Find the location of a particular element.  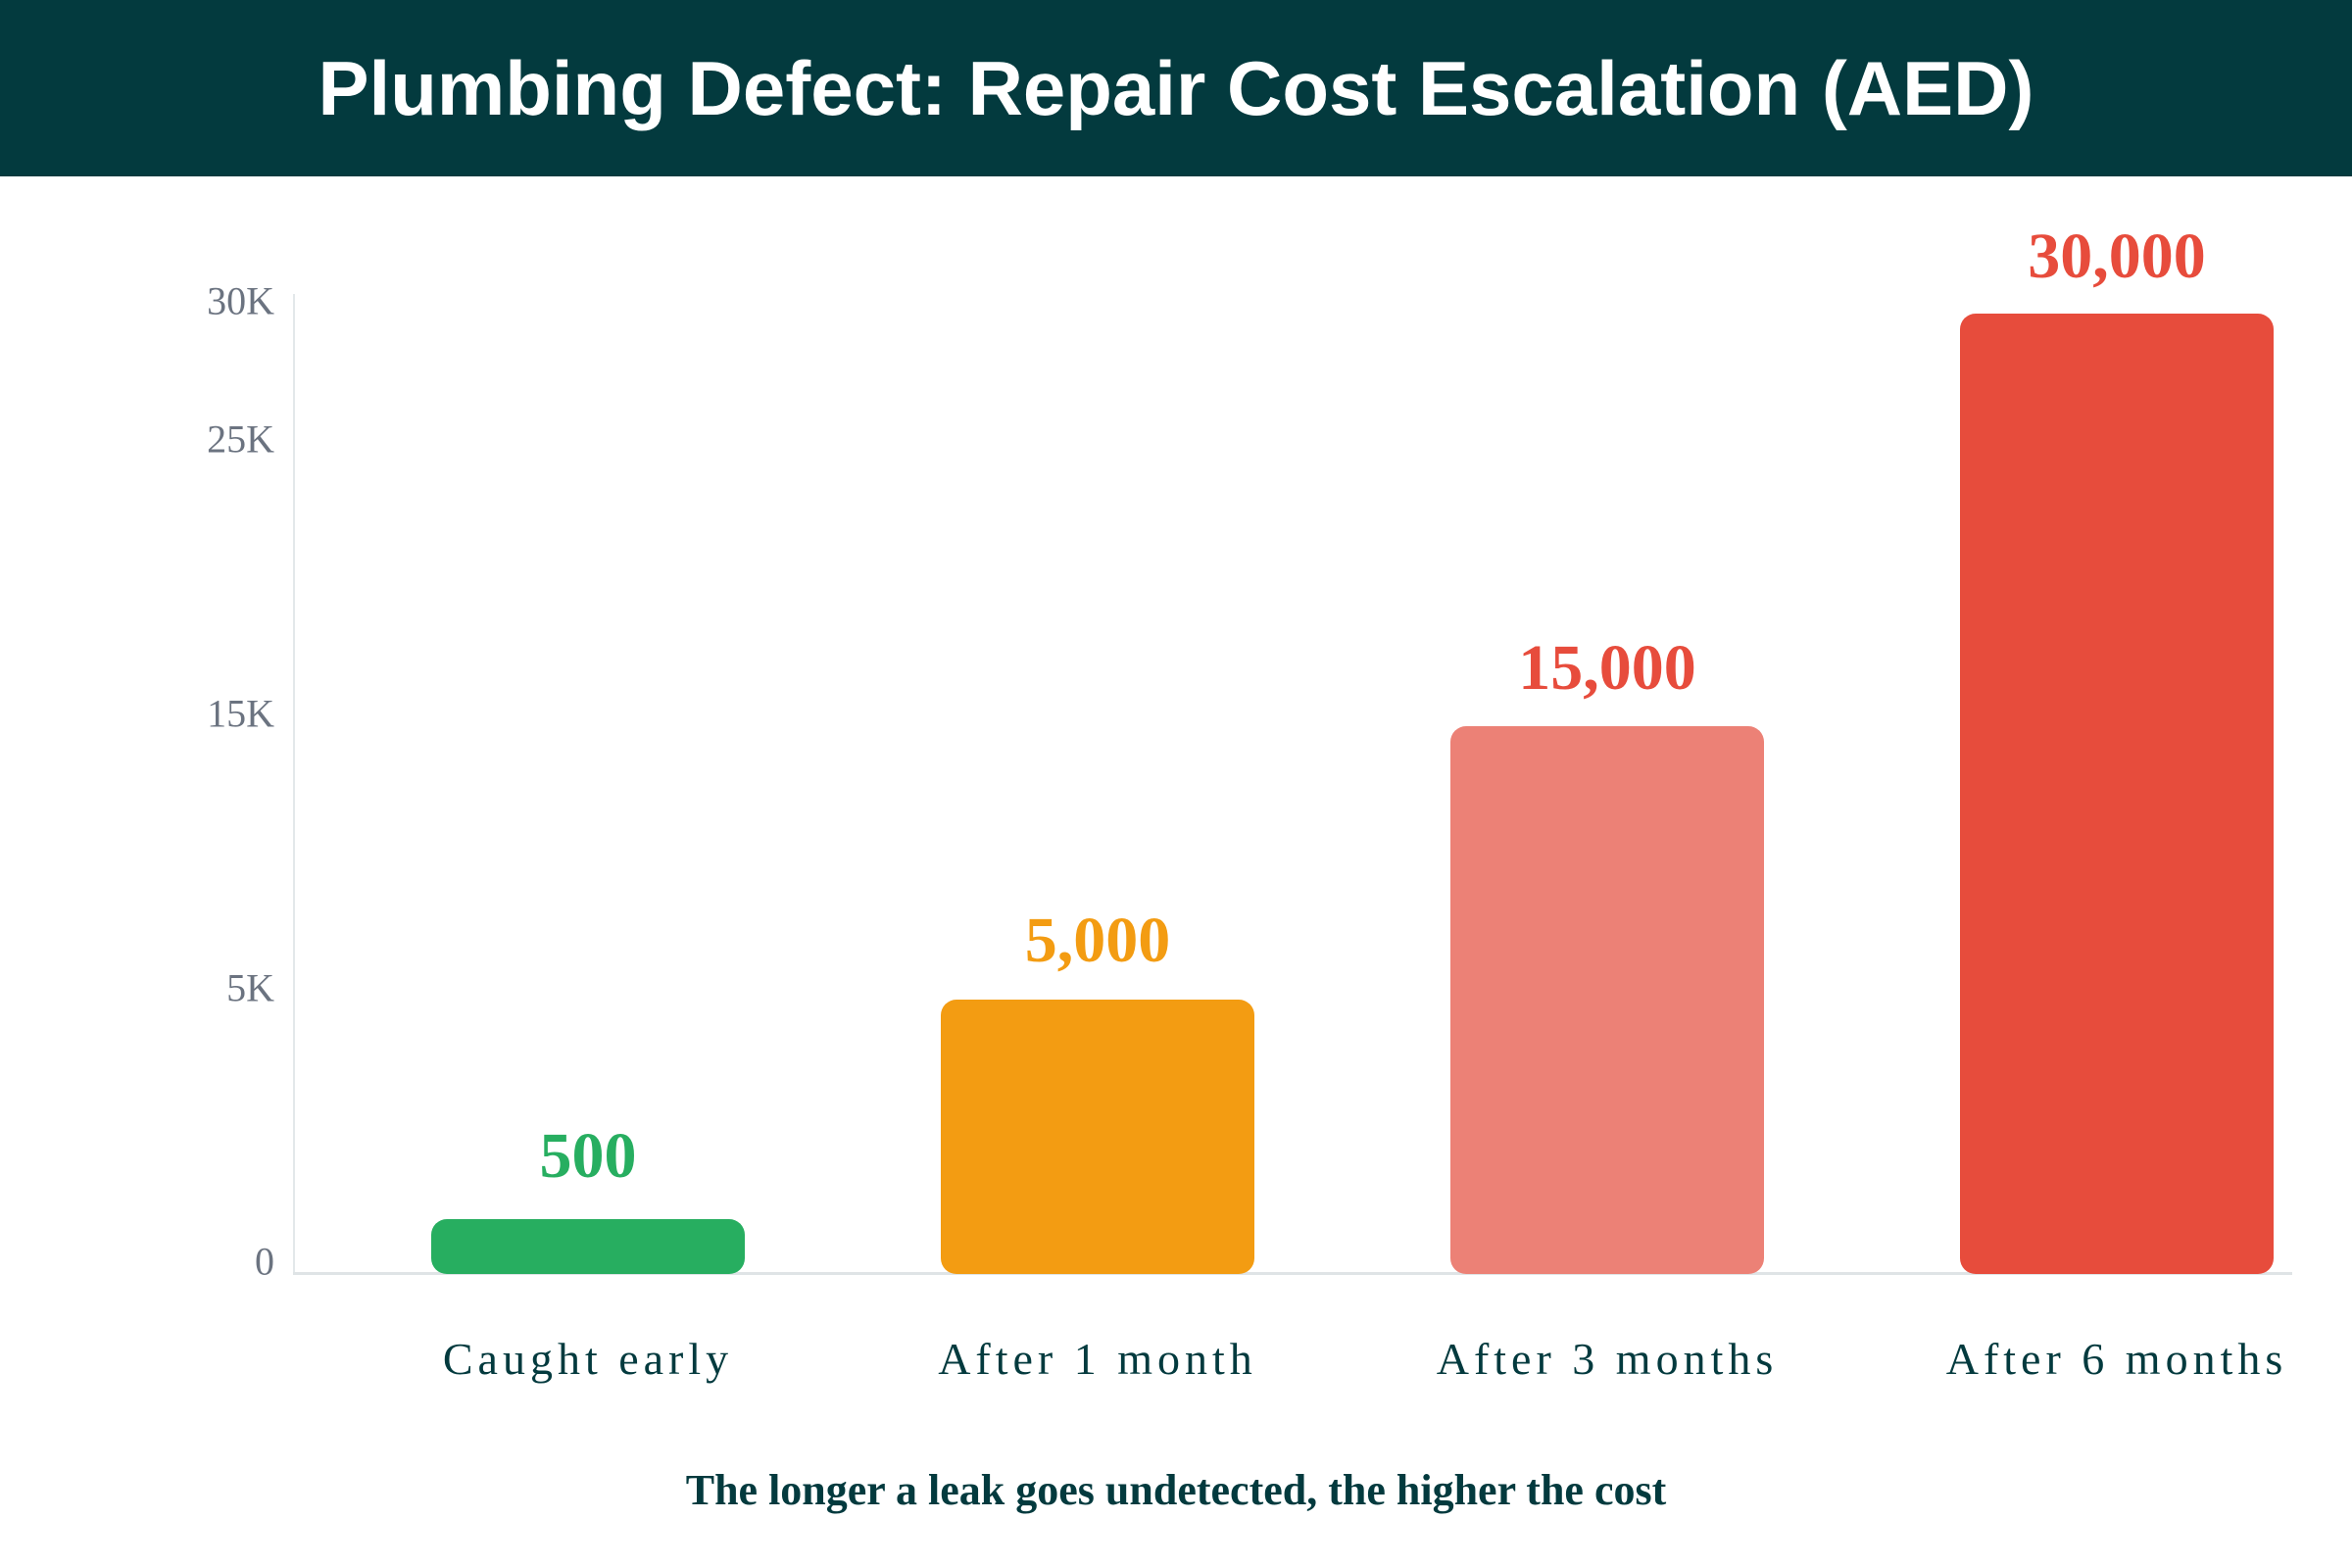

bar-value-label: 15,000 is located at coordinates (1607, 668).